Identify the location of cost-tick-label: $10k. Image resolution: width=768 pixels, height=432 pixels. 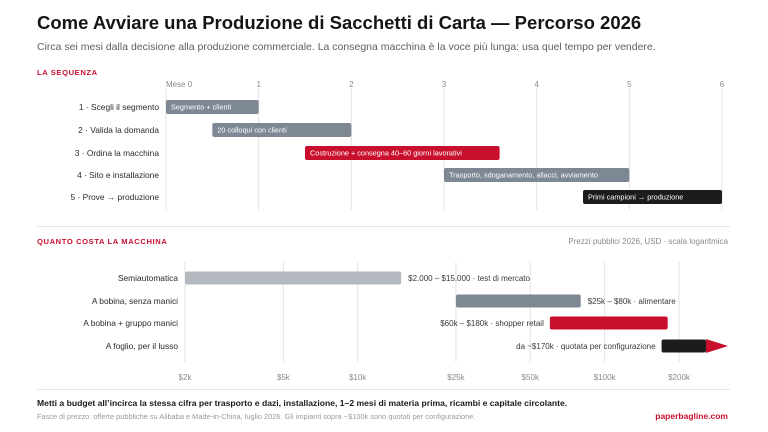
(358, 377).